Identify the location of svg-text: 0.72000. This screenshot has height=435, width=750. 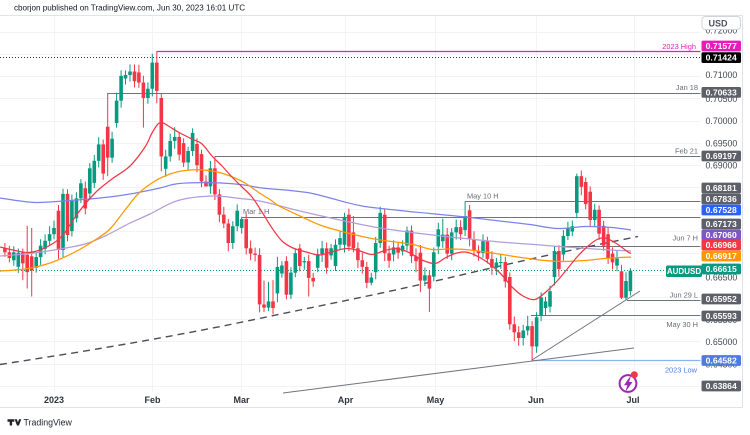
(722, 30).